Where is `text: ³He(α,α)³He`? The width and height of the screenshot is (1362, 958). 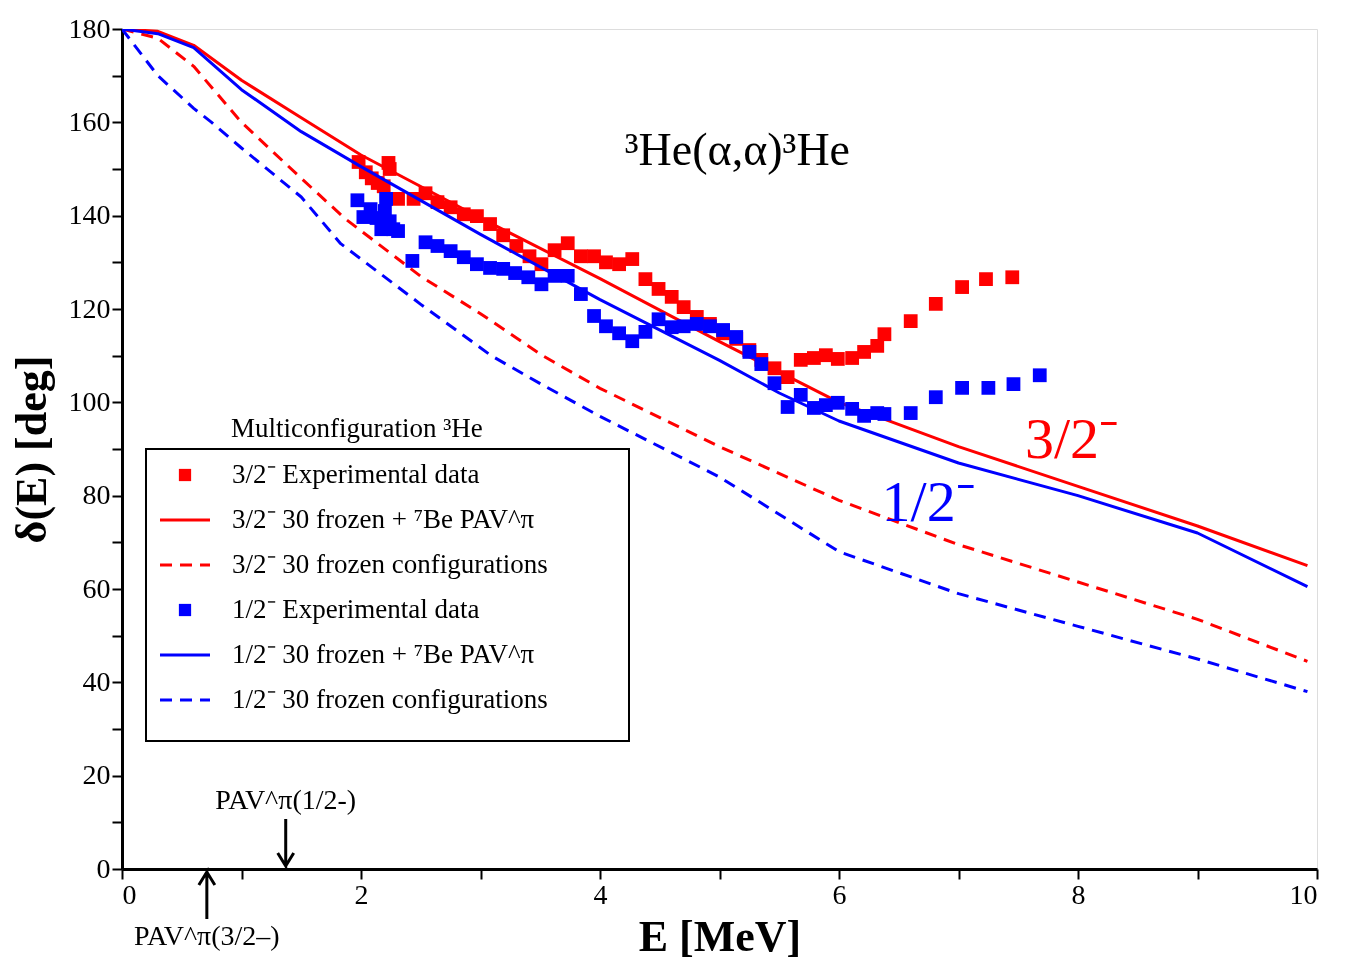
text: ³He(α,α)³He is located at coordinates (737, 149).